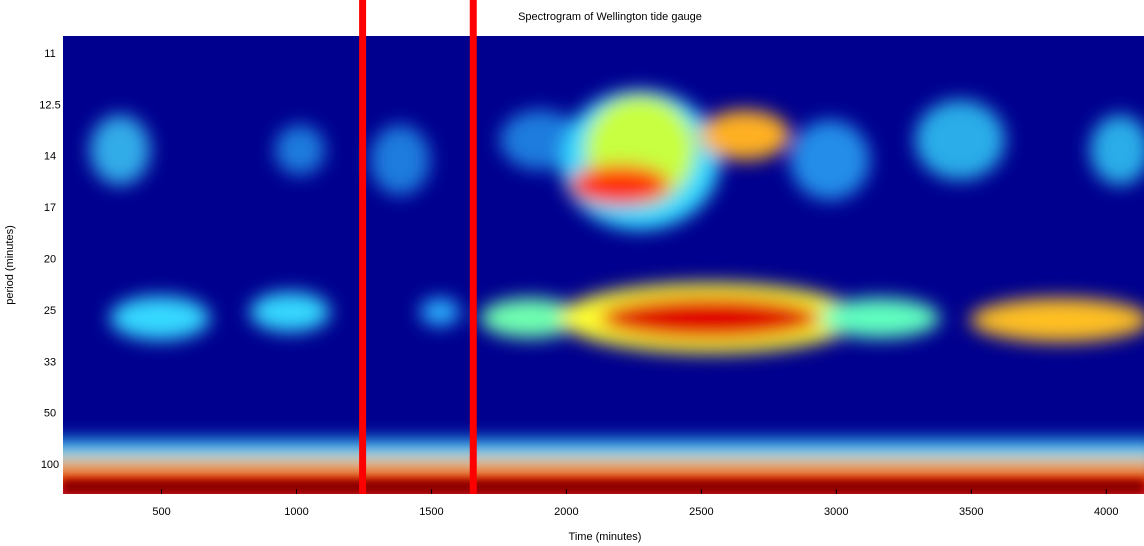 The width and height of the screenshot is (1144, 546). I want to click on x-tick-label: 500, so click(161, 512).